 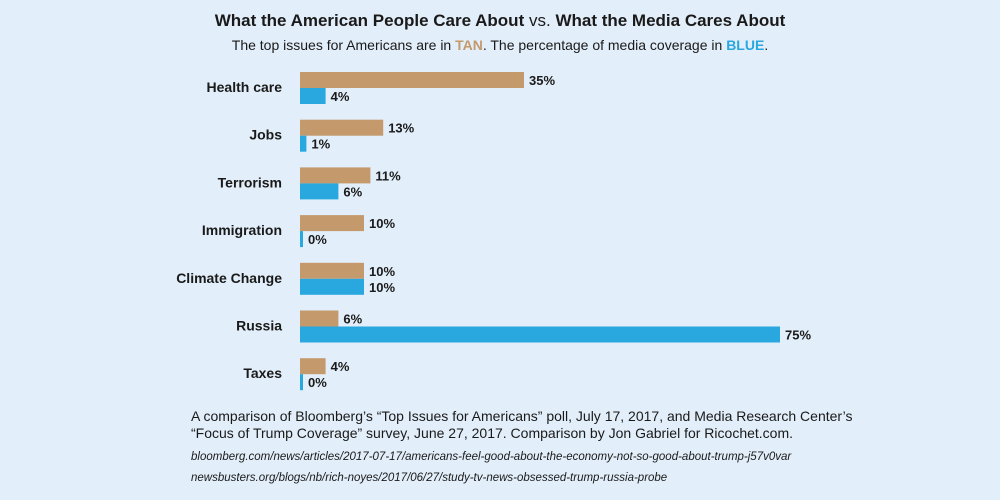 What do you see at coordinates (262, 373) in the screenshot?
I see `category-label-taxes: Taxes` at bounding box center [262, 373].